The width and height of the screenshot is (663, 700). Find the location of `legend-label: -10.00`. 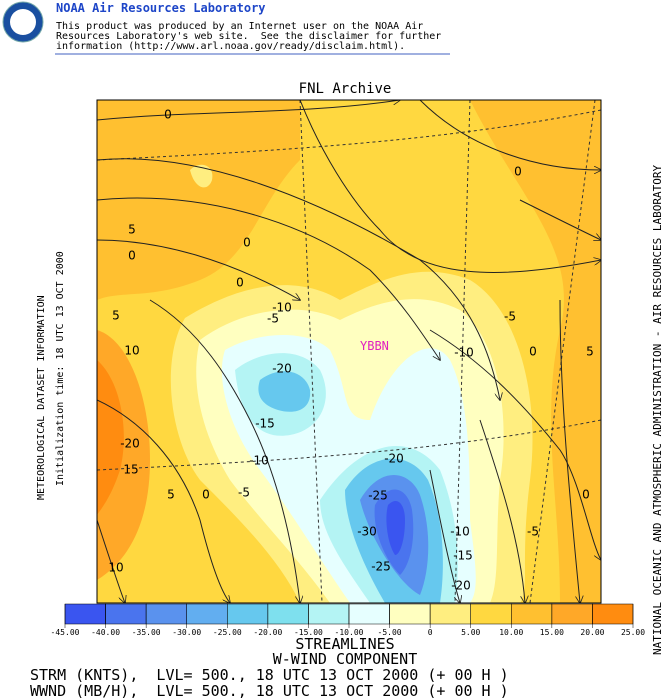

legend-label: -10.00 is located at coordinates (349, 632).